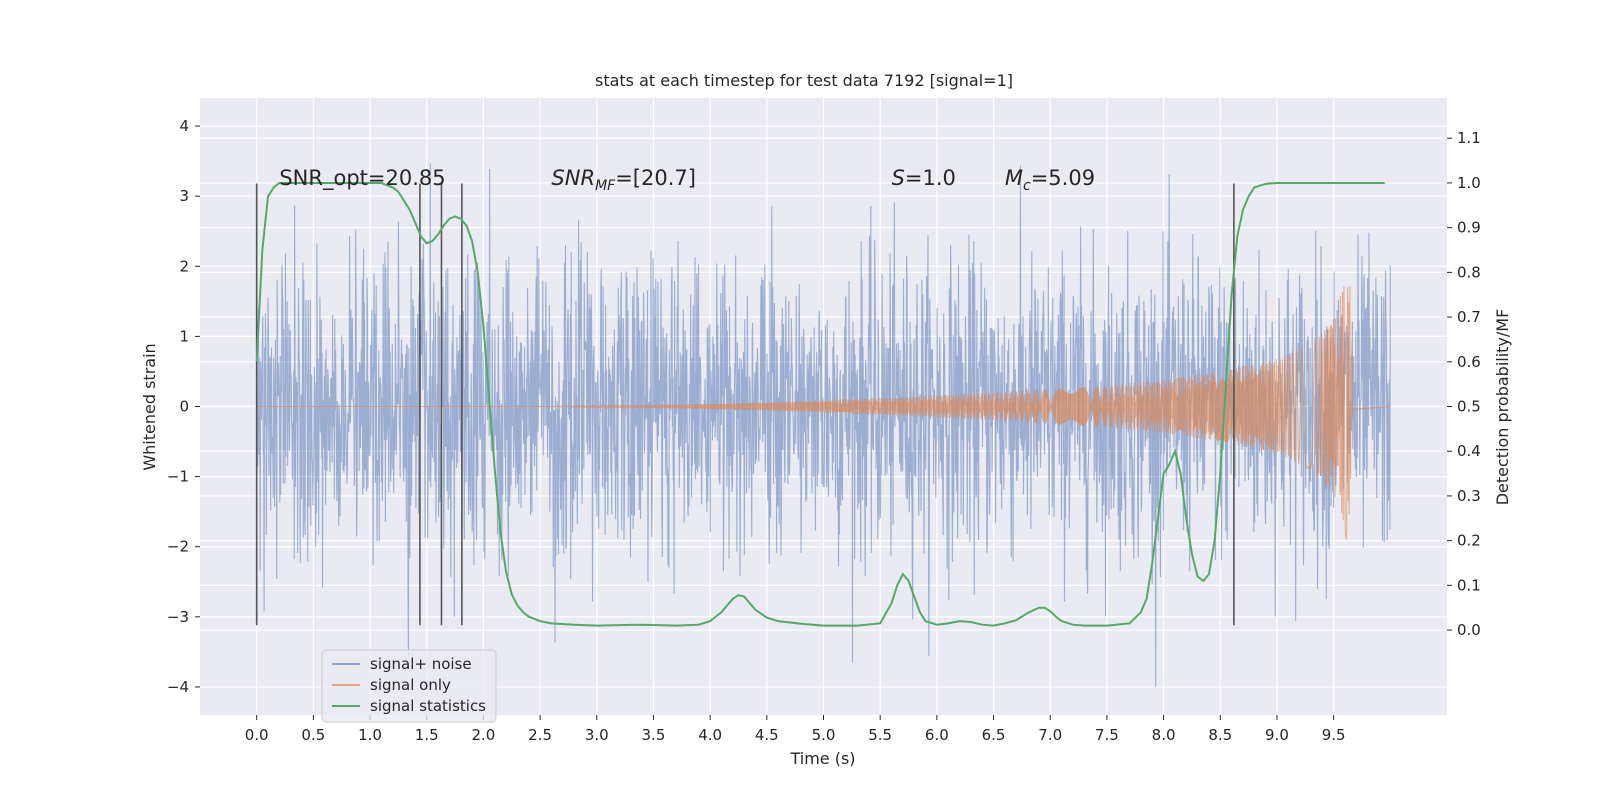 The width and height of the screenshot is (1600, 800). Describe the element at coordinates (184, 266) in the screenshot. I see `y-tick-label: 2` at that location.